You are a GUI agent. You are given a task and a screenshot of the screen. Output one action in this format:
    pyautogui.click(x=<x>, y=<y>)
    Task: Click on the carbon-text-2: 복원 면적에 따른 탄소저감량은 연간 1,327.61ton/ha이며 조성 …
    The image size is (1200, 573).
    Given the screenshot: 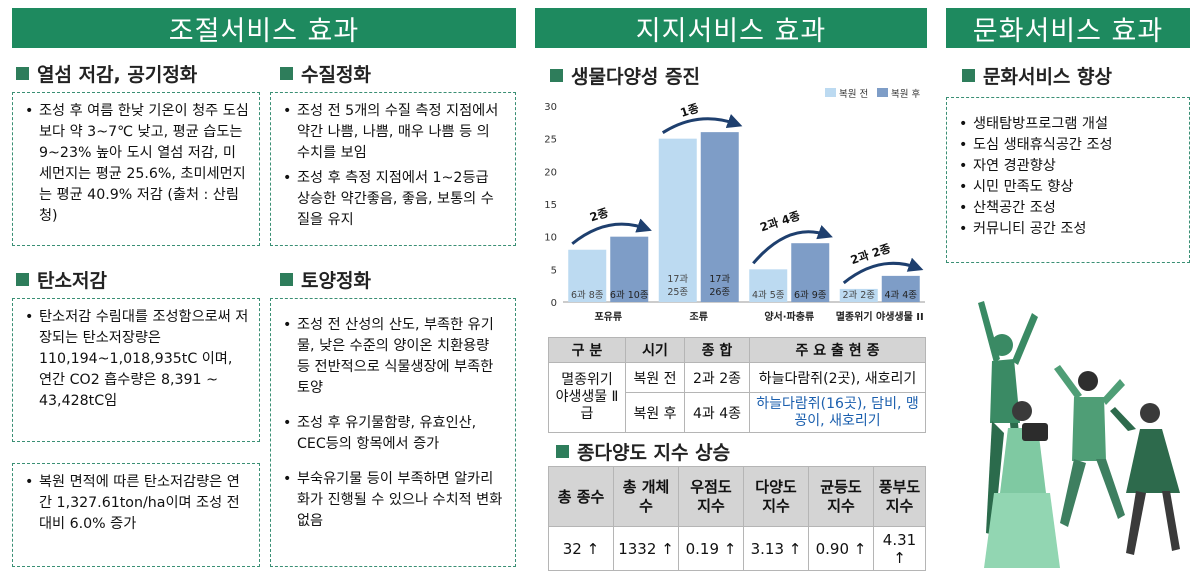 What is the action you would take?
    pyautogui.click(x=137, y=503)
    